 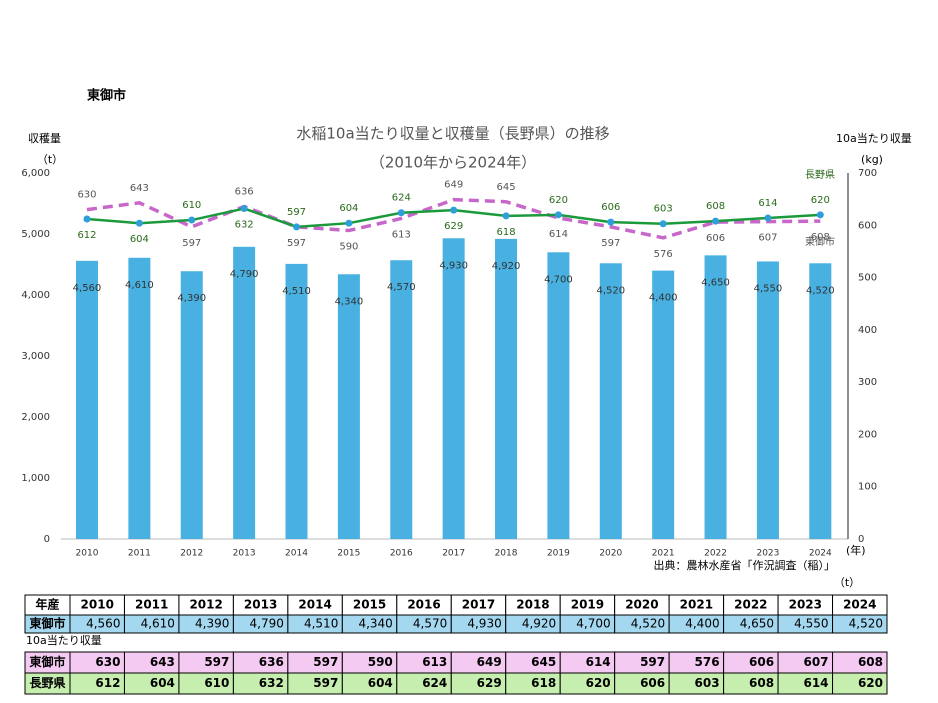 I want to click on bar-label: 4,510, so click(x=296, y=291).